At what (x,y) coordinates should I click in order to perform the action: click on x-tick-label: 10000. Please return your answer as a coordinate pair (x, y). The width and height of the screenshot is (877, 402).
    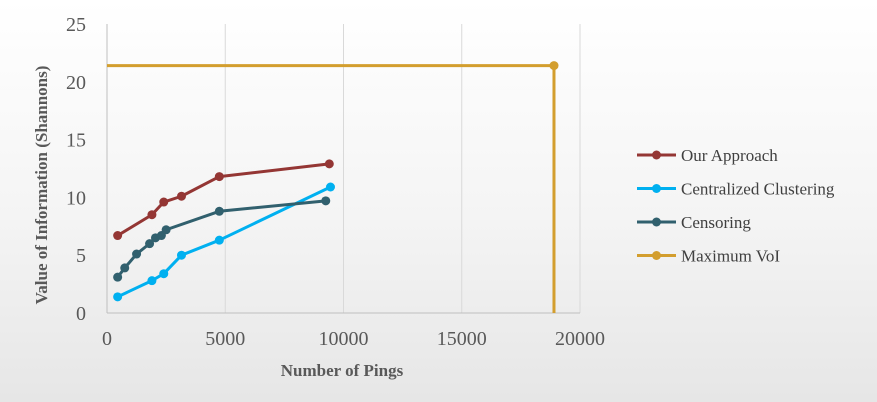
    Looking at the image, I should click on (344, 339).